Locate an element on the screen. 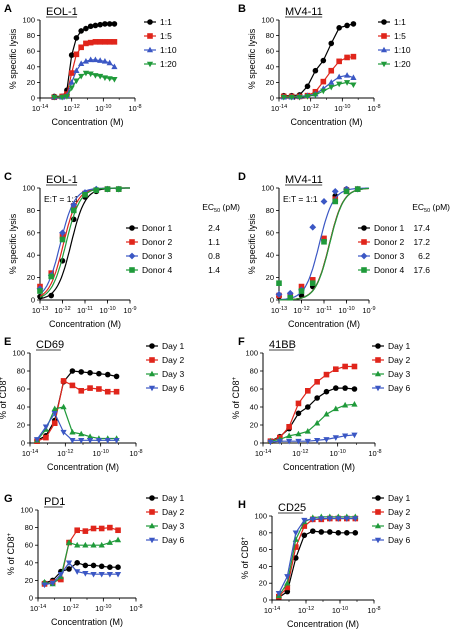 This screenshot has height=636, width=474. panel-letter: E is located at coordinates (7, 342).